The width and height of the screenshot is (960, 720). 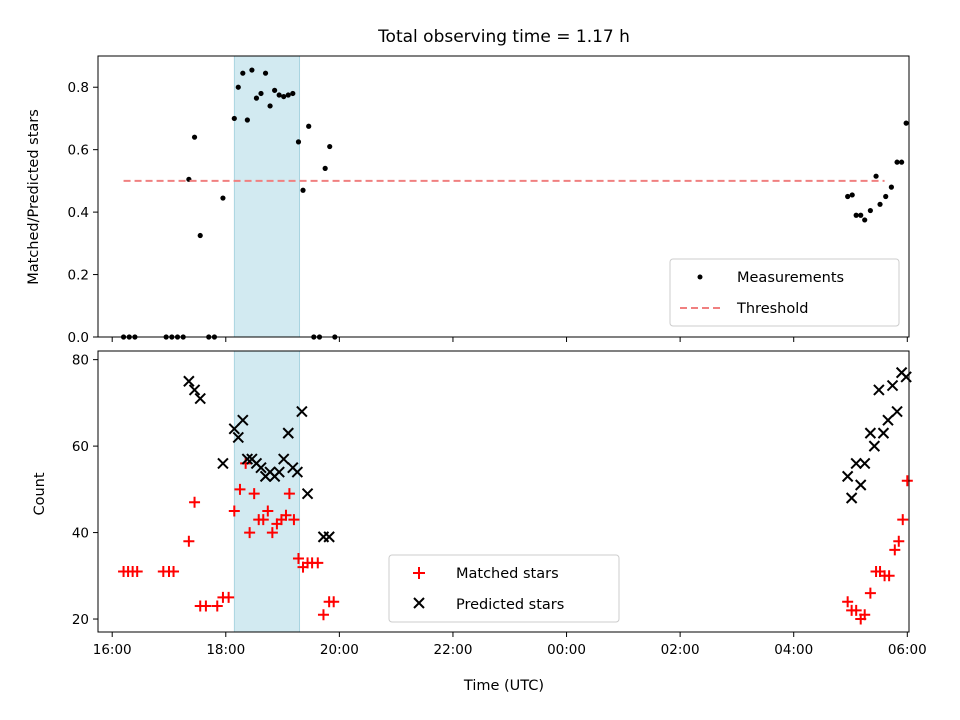 I want to click on x-tick-label: 06:00, so click(x=907, y=650).